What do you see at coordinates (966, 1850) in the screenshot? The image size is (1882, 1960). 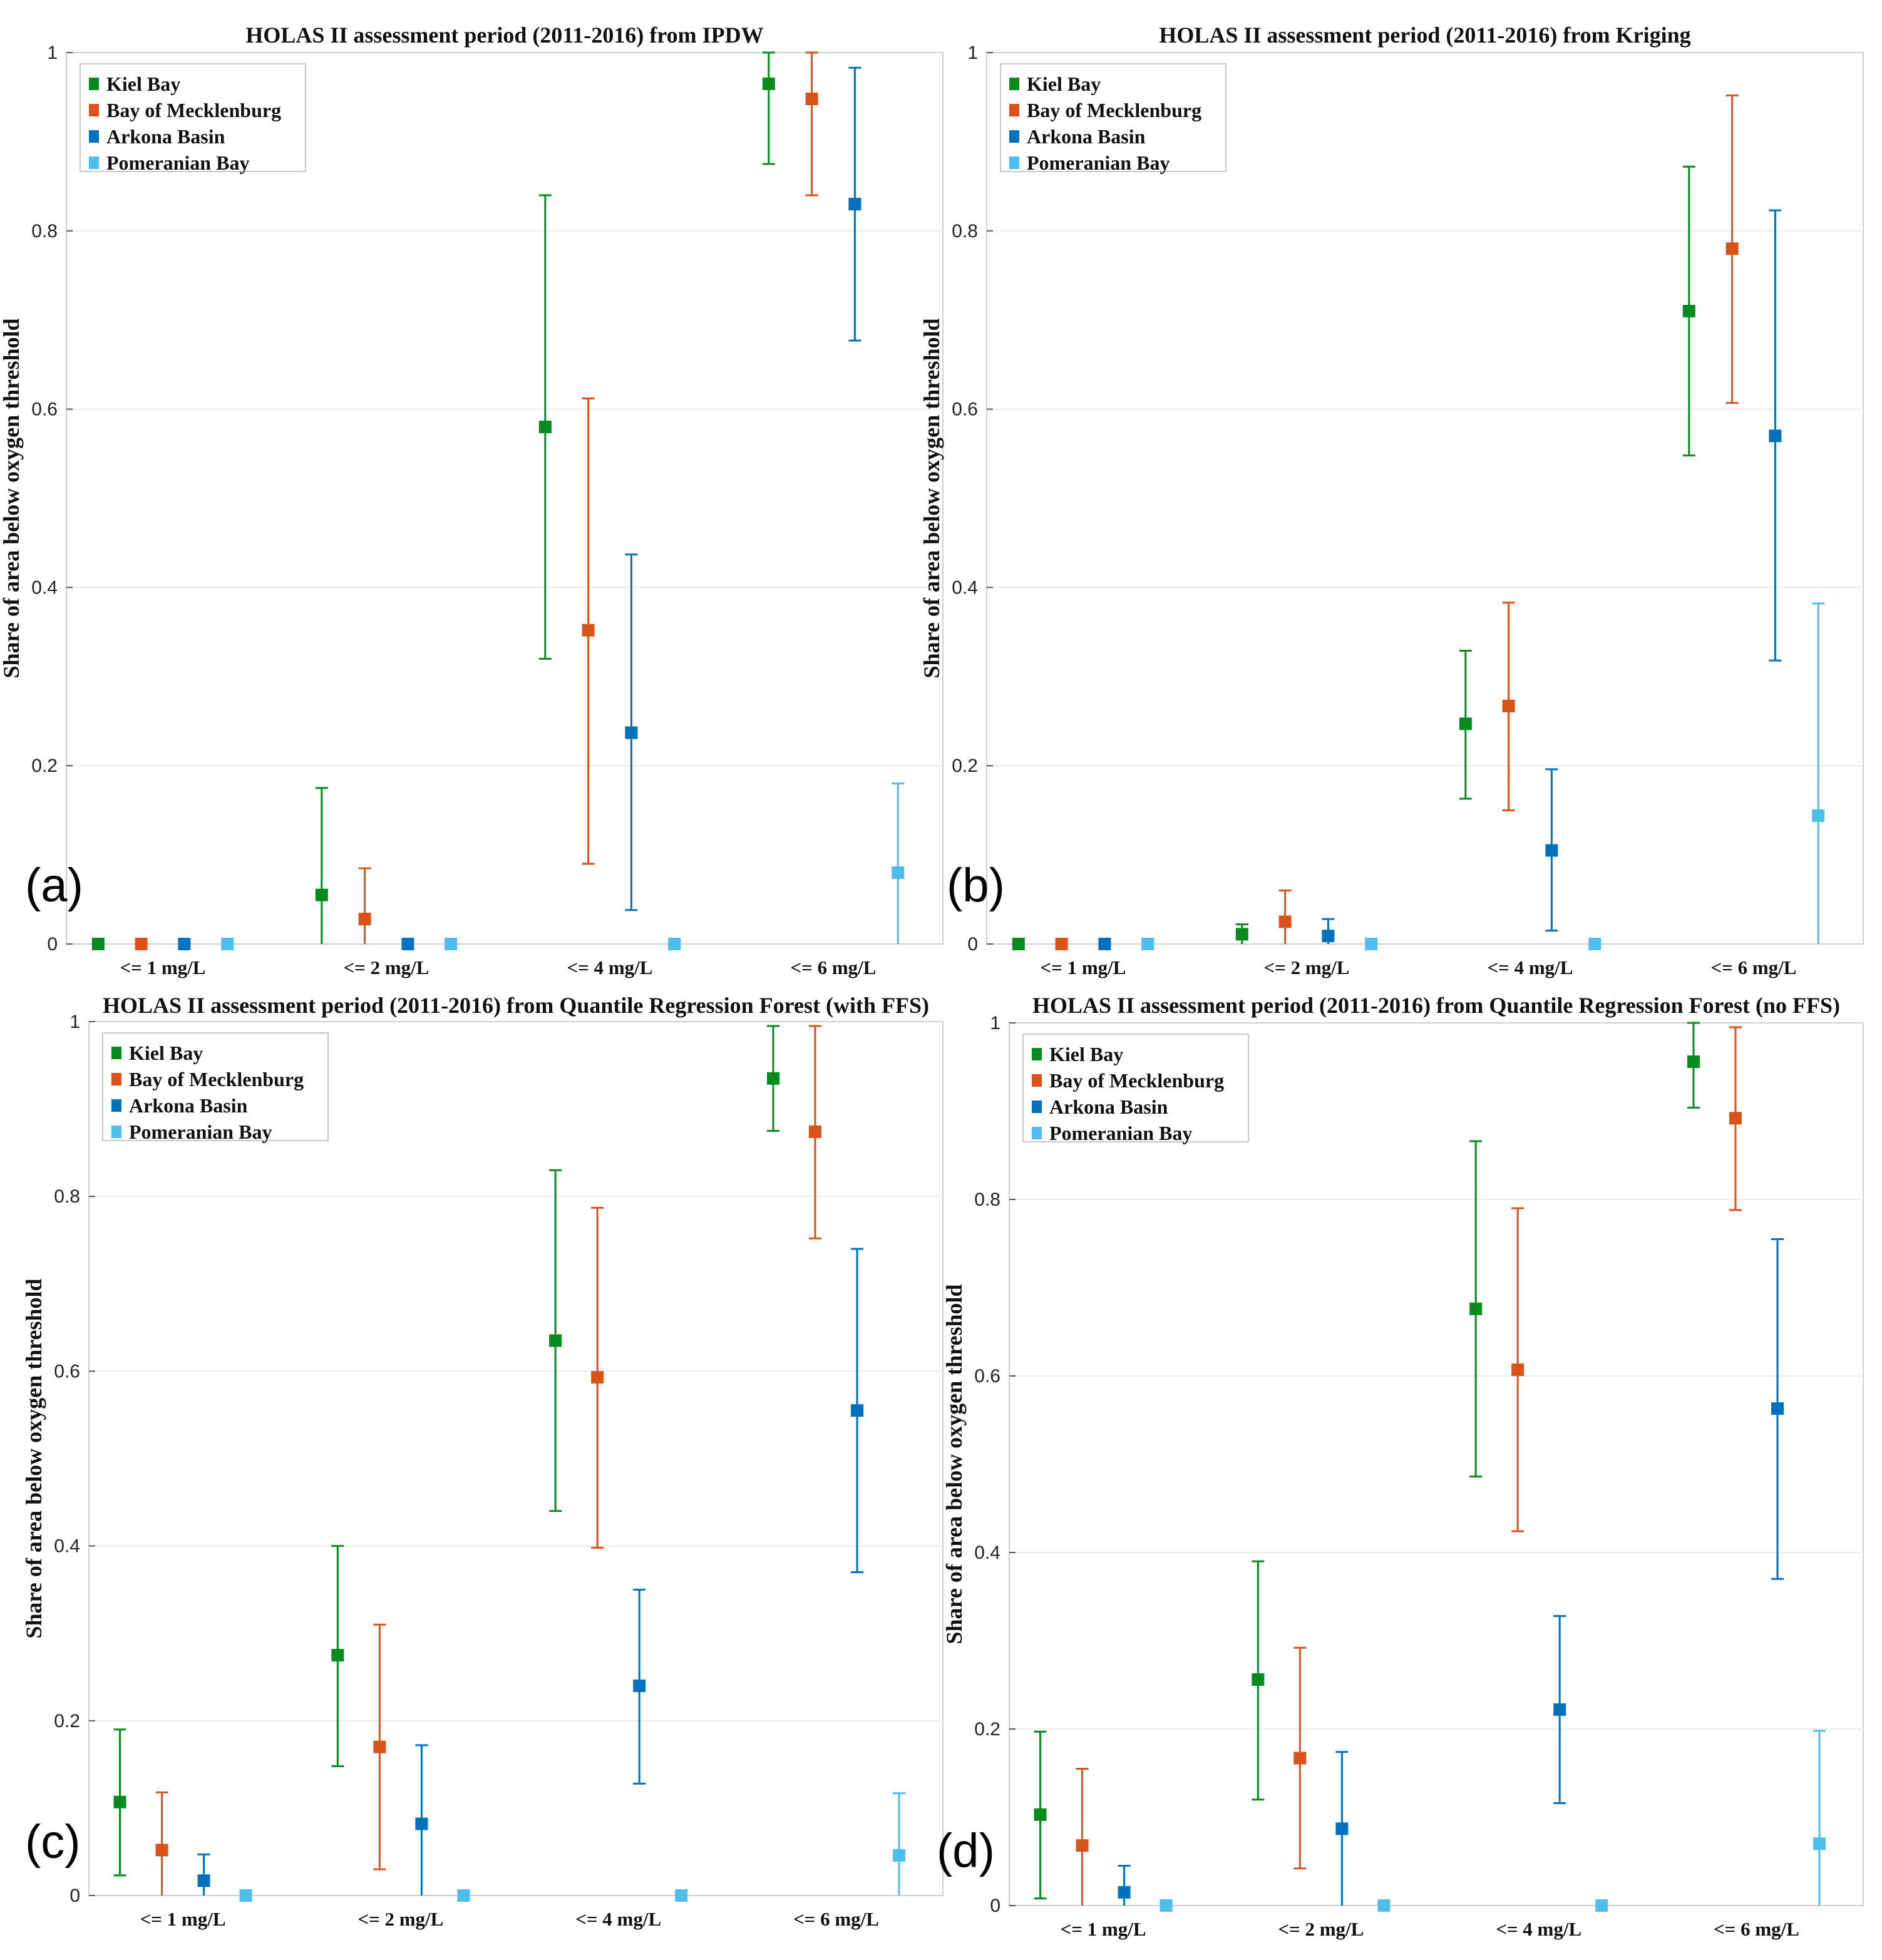 I see `panel-label: (d)` at bounding box center [966, 1850].